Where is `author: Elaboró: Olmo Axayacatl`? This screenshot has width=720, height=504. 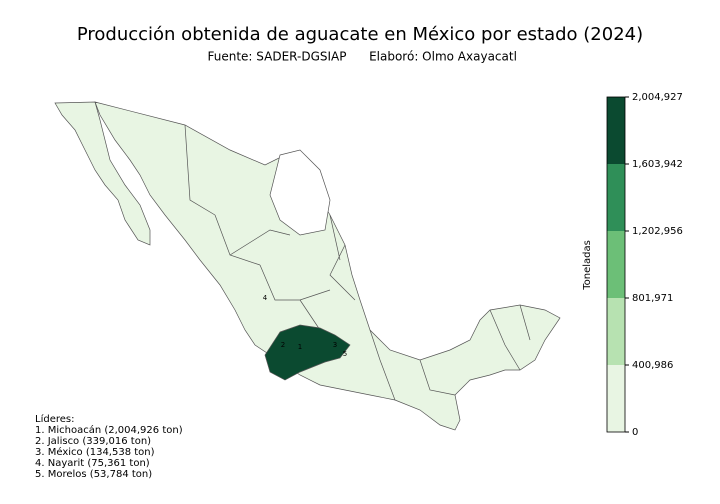
author: Elaboró: Olmo Axayacatl is located at coordinates (443, 57).